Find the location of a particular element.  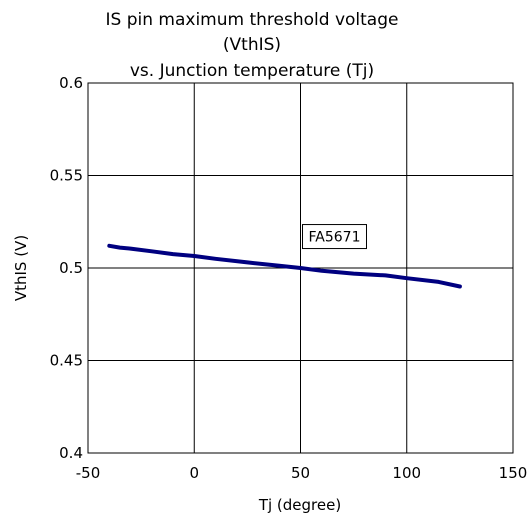

y-tick-label: 0.45 is located at coordinates (66, 361).